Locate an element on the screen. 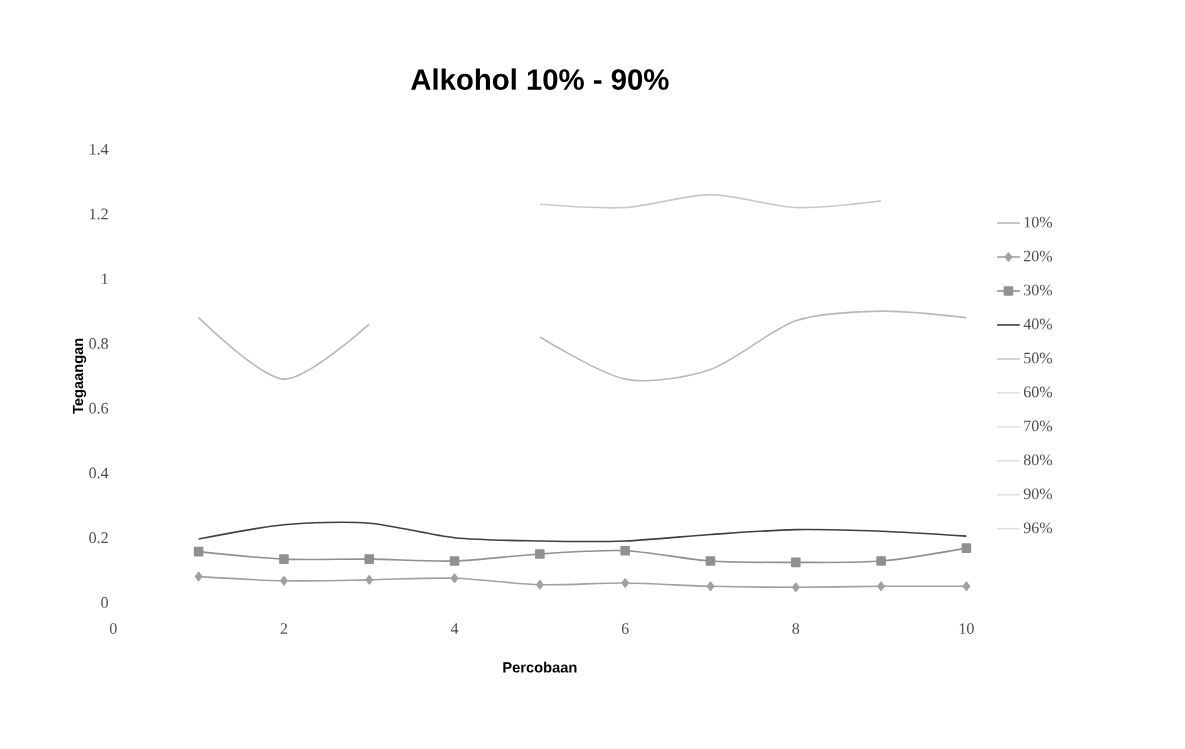 The width and height of the screenshot is (1185, 749). y-tick-label: 0.6 is located at coordinates (99, 408).